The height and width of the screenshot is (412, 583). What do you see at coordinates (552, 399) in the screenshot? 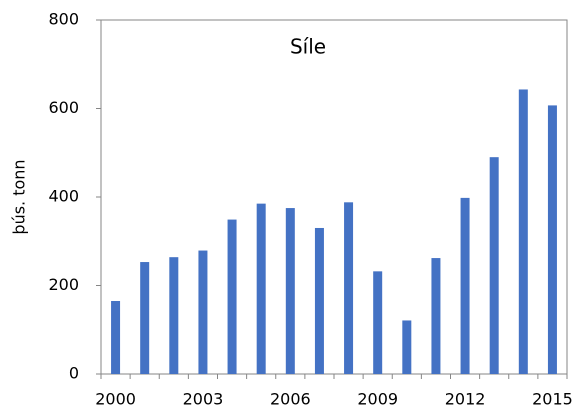
I see `x-tick-label: 2015` at bounding box center [552, 399].